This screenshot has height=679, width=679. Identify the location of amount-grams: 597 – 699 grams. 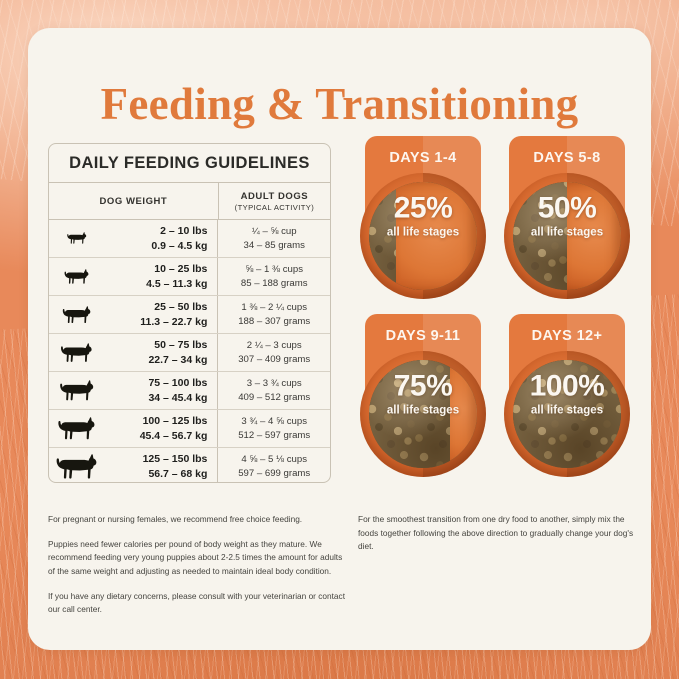
(274, 473).